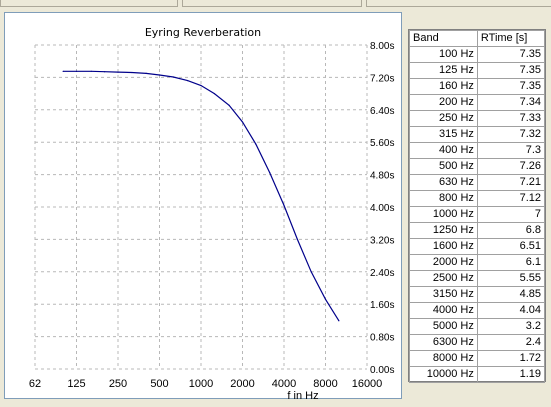 The height and width of the screenshot is (407, 551). I want to click on band-cell: 8000 Hz, so click(443, 358).